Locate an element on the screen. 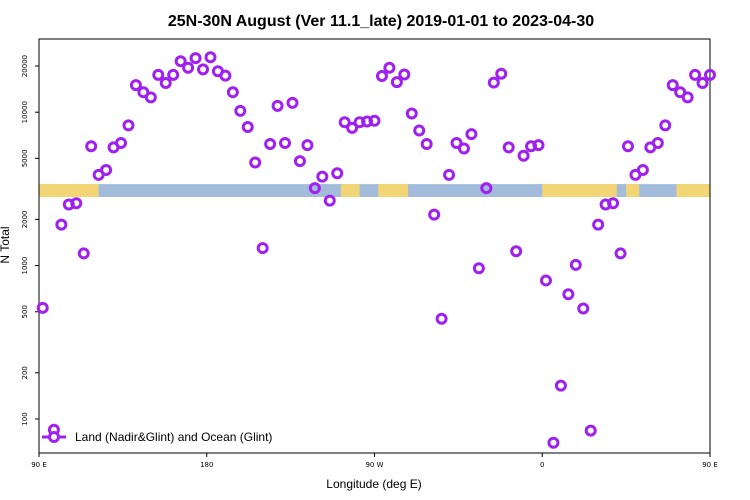 This screenshot has width=750, height=500. x-axis: 90 E 180 90 W 0 90 E is located at coordinates (374, 461).